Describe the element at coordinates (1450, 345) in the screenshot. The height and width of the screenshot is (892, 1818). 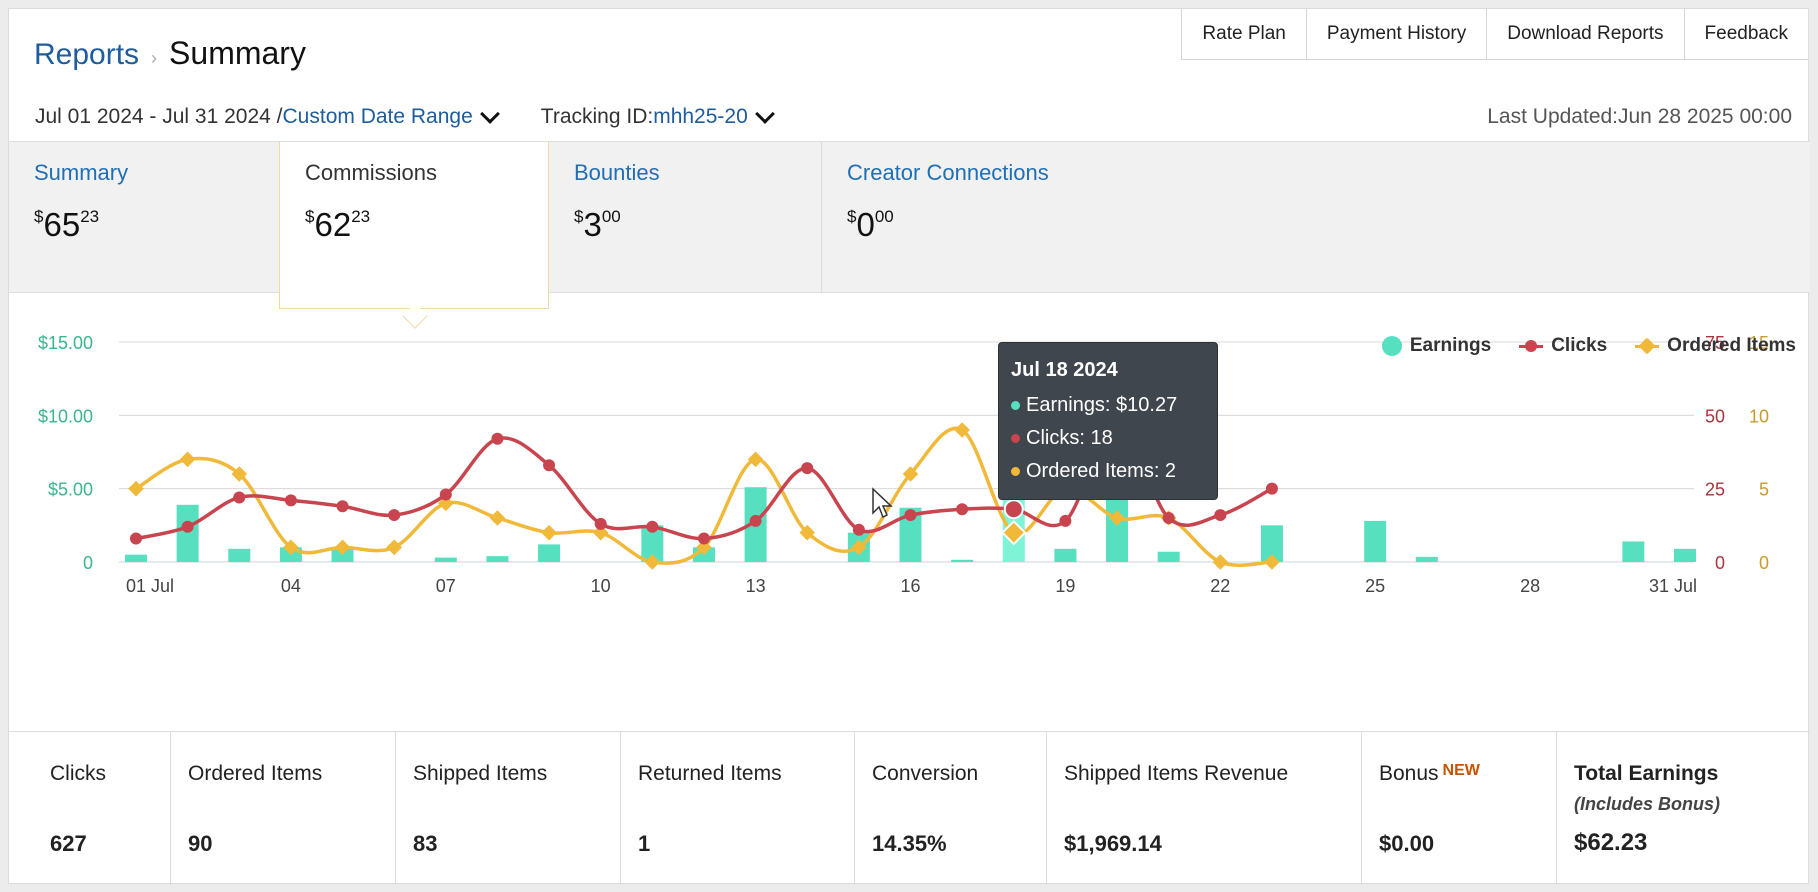
I see `legend-earnings-label: Earnings` at that location.